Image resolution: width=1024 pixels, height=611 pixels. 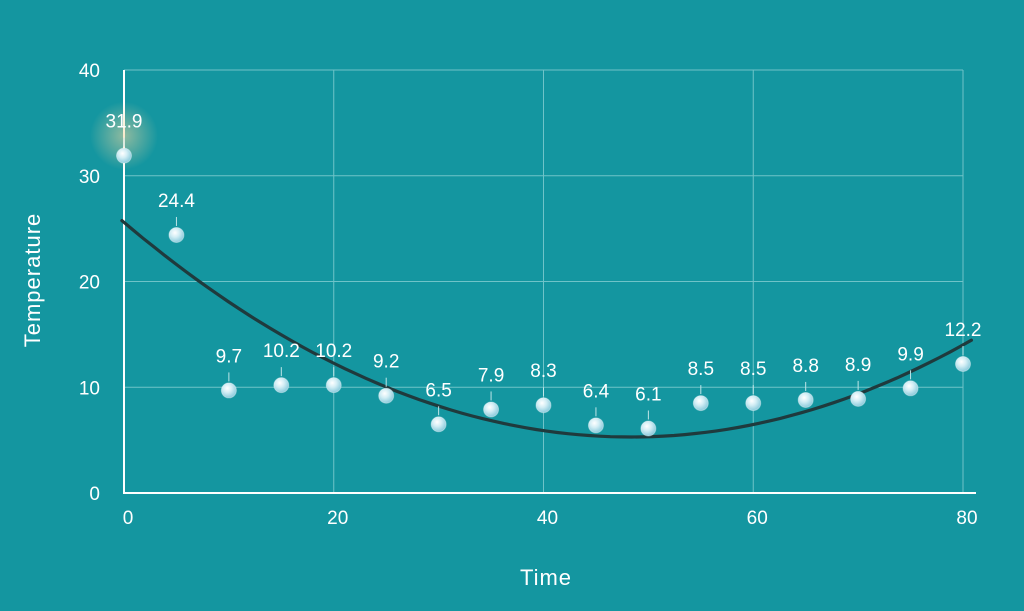 What do you see at coordinates (546, 577) in the screenshot?
I see `x-axis-title: Time` at bounding box center [546, 577].